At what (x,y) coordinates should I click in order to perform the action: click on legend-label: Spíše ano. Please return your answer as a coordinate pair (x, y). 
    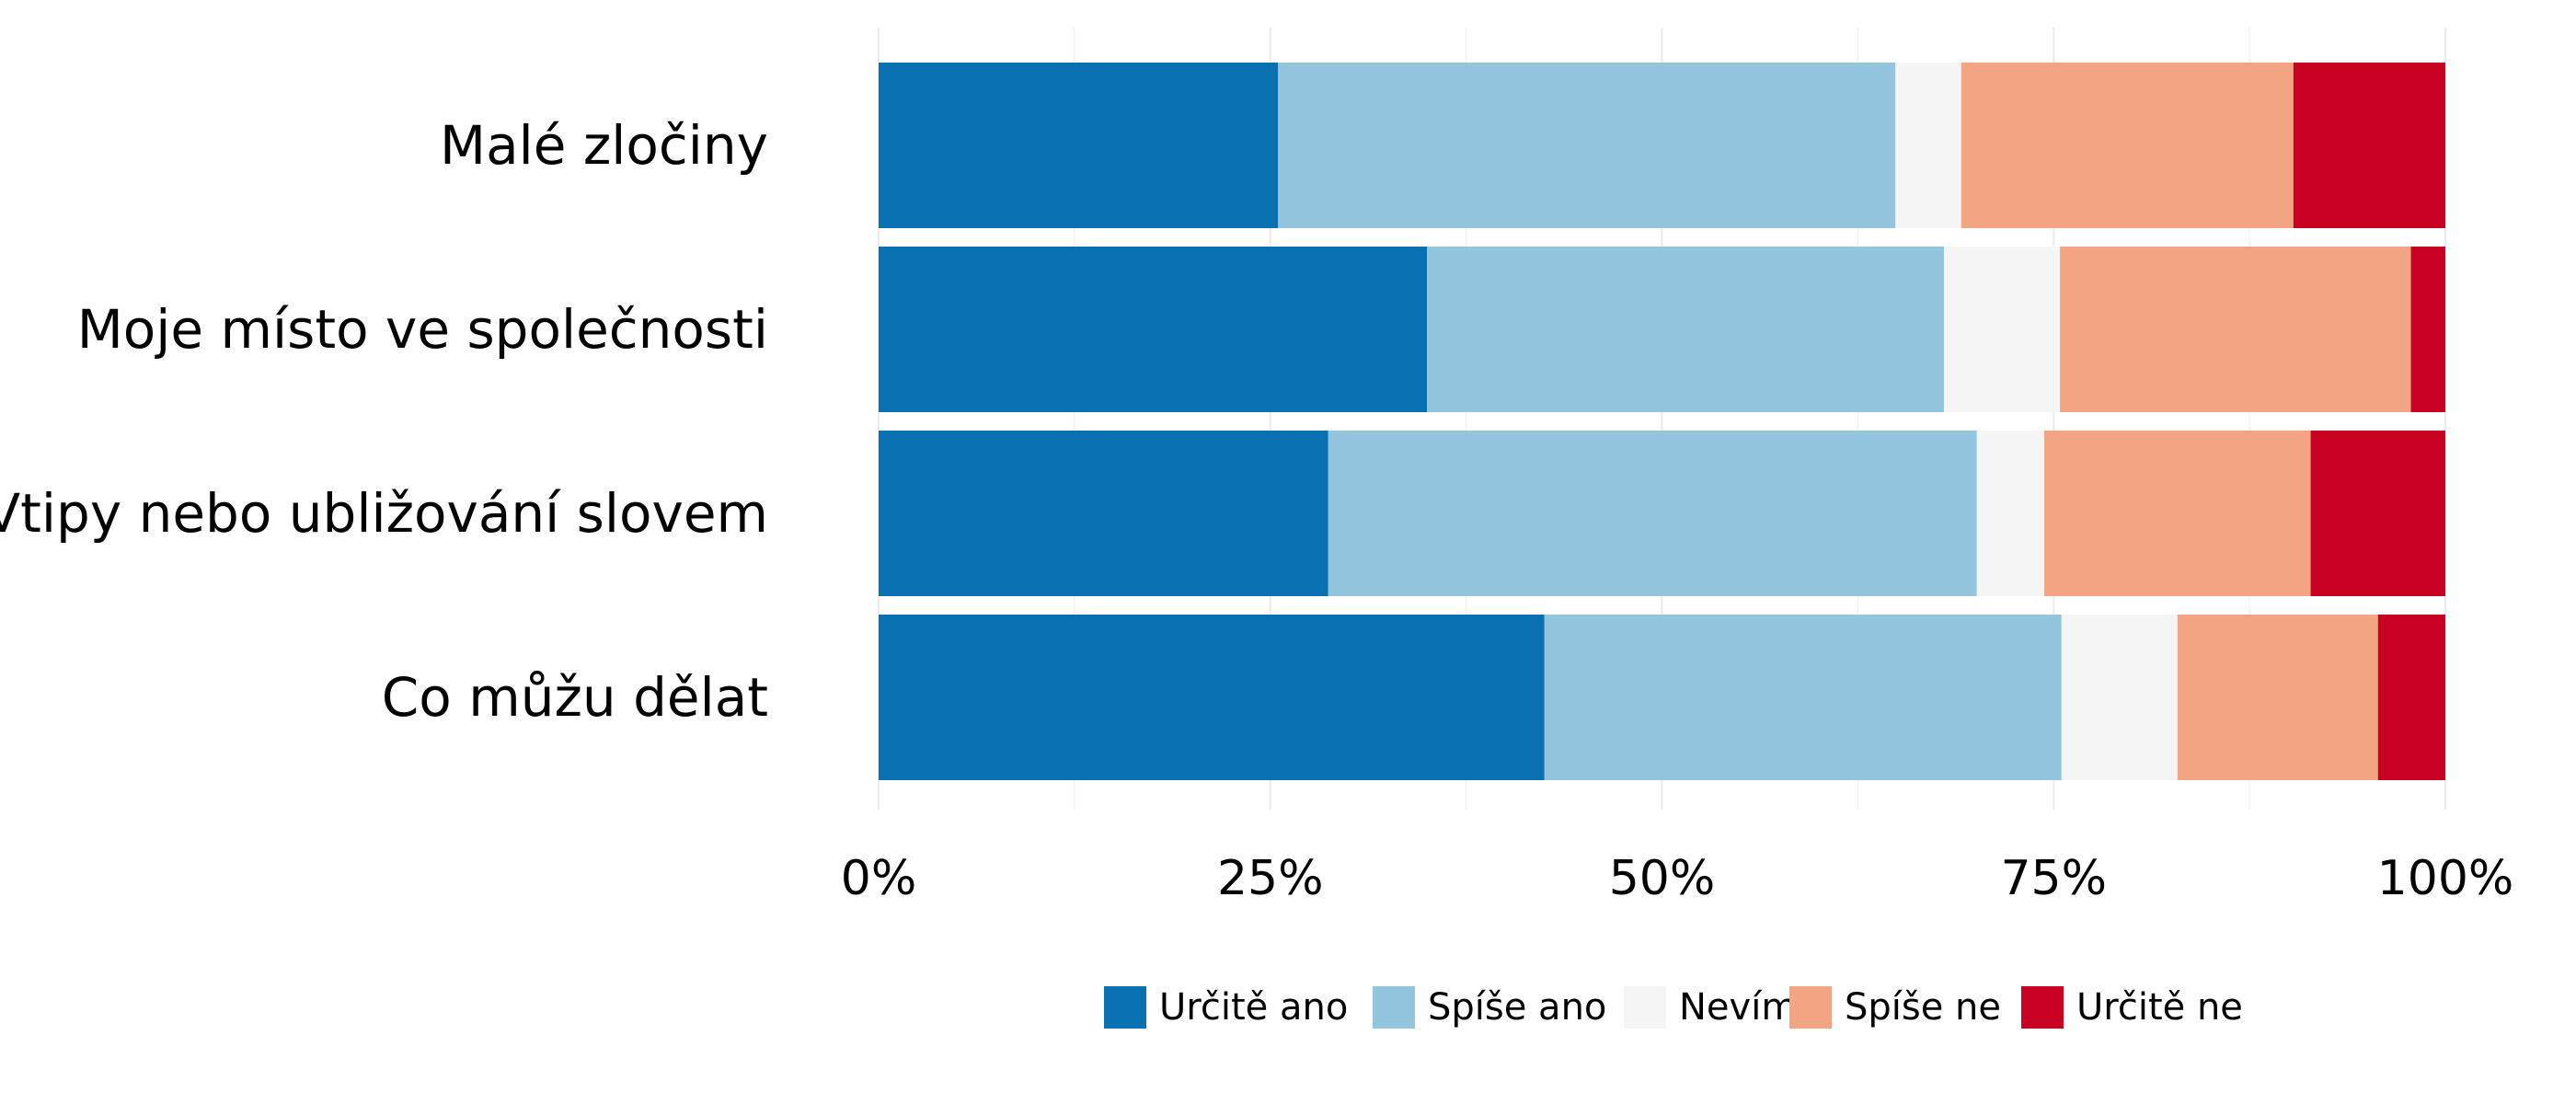
    Looking at the image, I should click on (1517, 1007).